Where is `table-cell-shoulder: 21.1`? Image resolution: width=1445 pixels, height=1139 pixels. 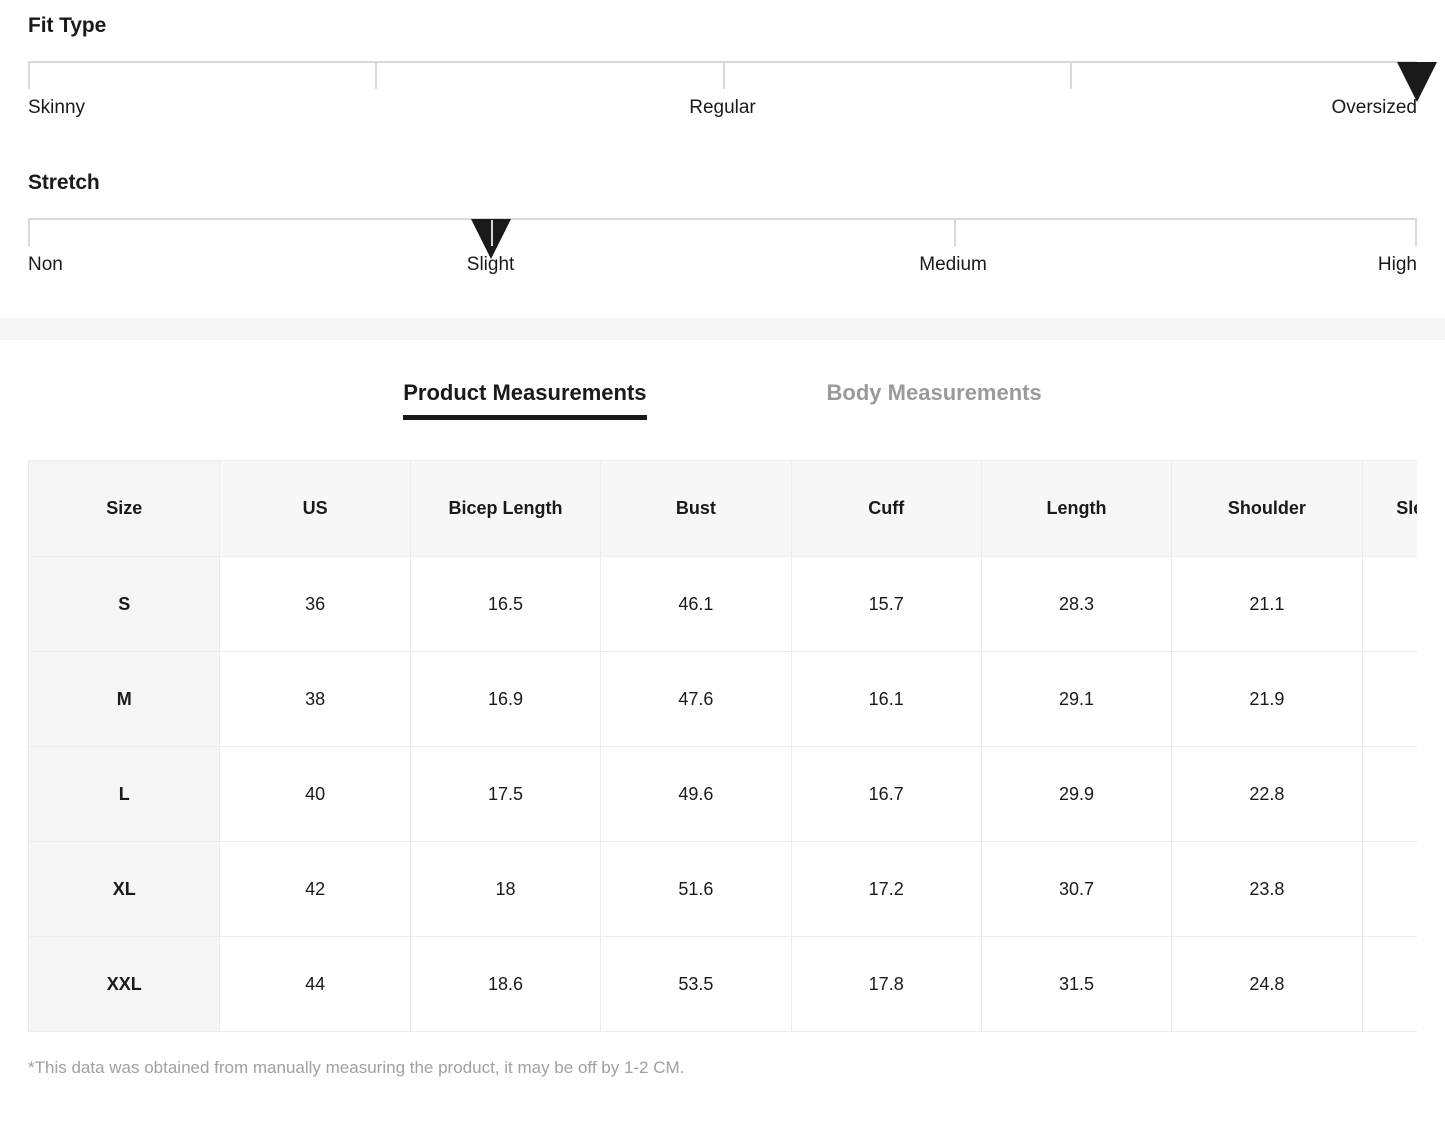
table-cell-shoulder: 21.1 is located at coordinates (1267, 604).